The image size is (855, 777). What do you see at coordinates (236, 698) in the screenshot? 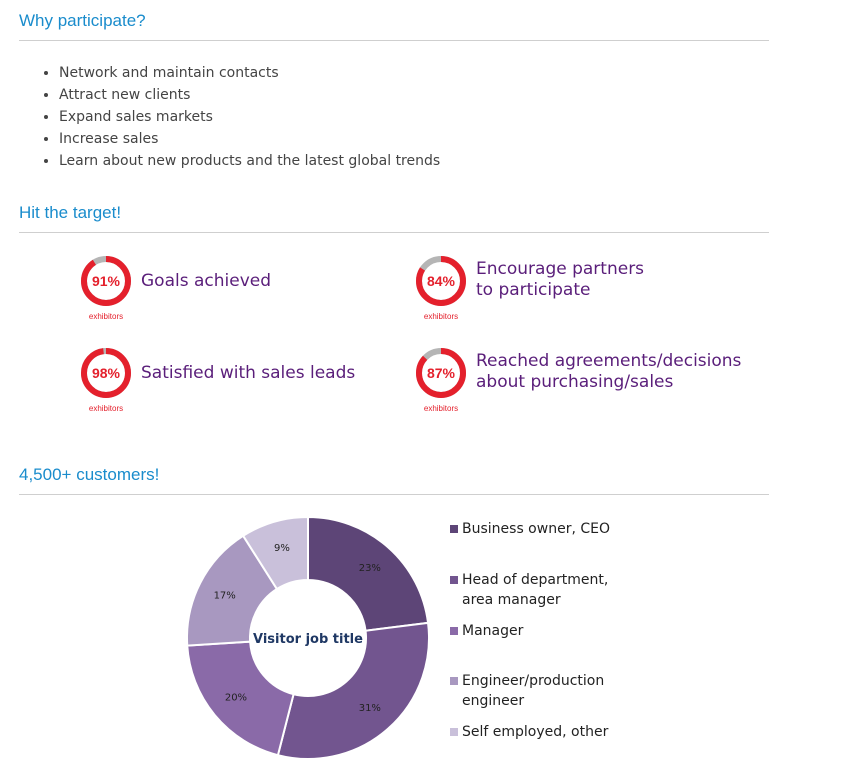
I see `slice-data-label: 20%` at bounding box center [236, 698].